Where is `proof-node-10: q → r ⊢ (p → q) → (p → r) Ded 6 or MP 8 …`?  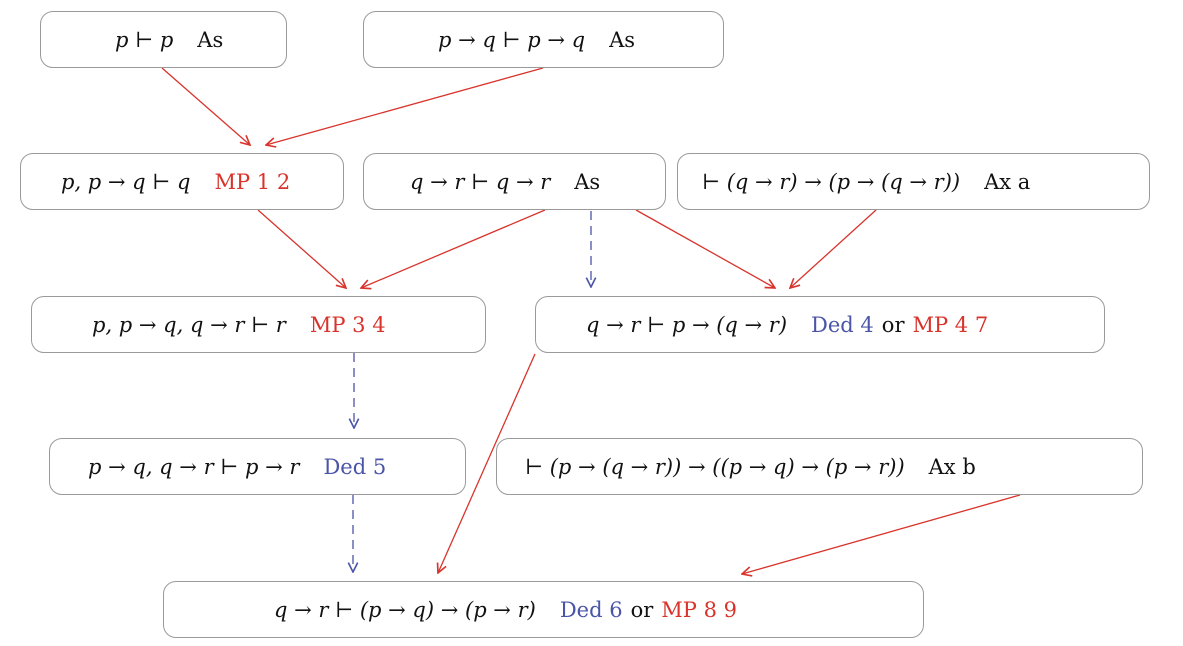
proof-node-10: q → r ⊢ (p → q) → (p → r) Ded 6 or MP 8 … is located at coordinates (543, 609).